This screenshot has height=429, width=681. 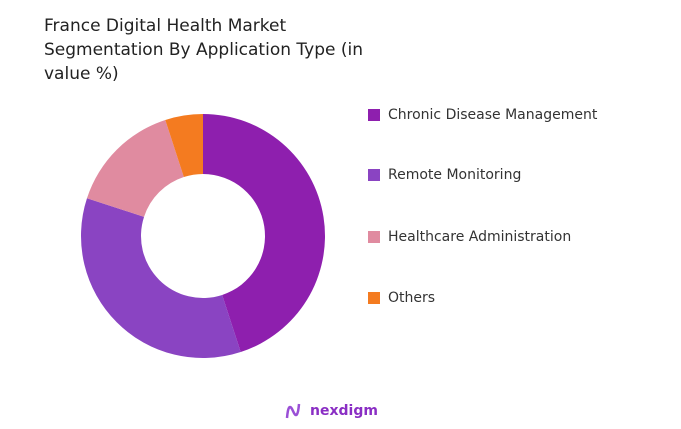 I want to click on logo-icon, so click(x=293, y=411).